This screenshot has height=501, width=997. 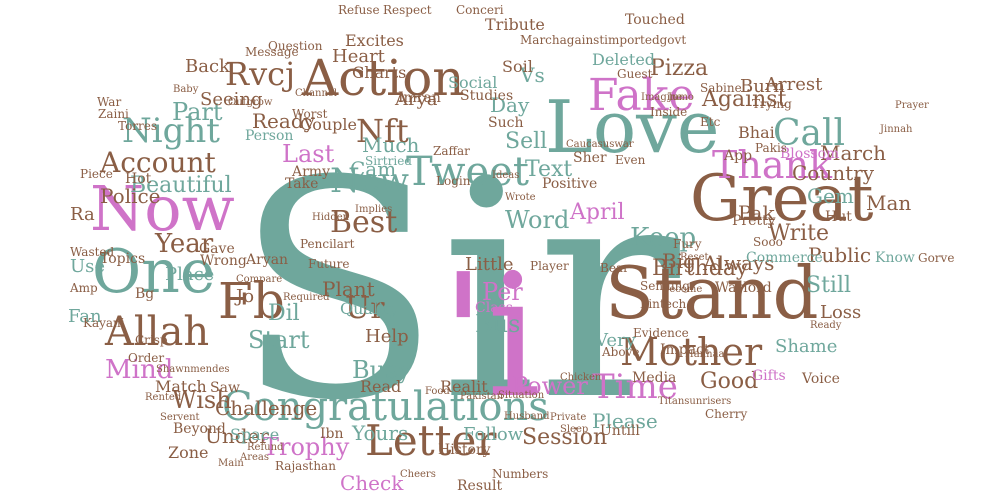 What do you see at coordinates (130, 196) in the screenshot?
I see `cloud-word-police: Police` at bounding box center [130, 196].